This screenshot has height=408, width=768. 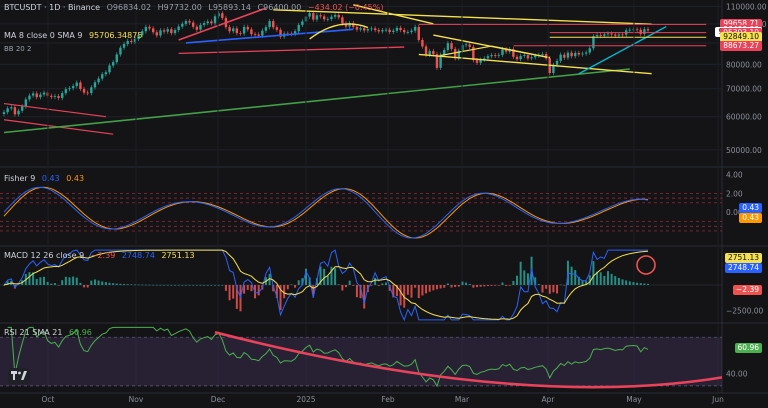 I want to click on symbol-label: BTCUSDT · 1D · Binance, so click(x=52, y=7).